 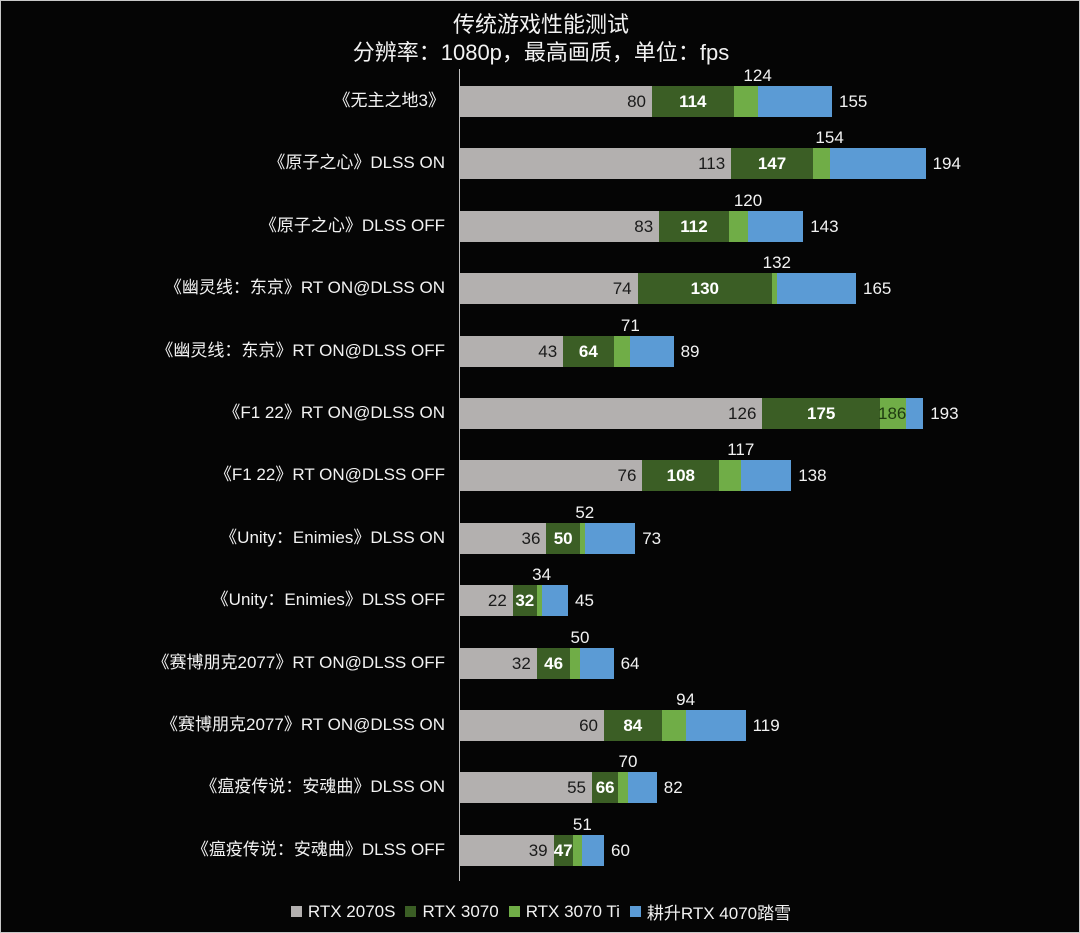 What do you see at coordinates (548, 351) in the screenshot?
I see `value-label-rtx2070s: 43` at bounding box center [548, 351].